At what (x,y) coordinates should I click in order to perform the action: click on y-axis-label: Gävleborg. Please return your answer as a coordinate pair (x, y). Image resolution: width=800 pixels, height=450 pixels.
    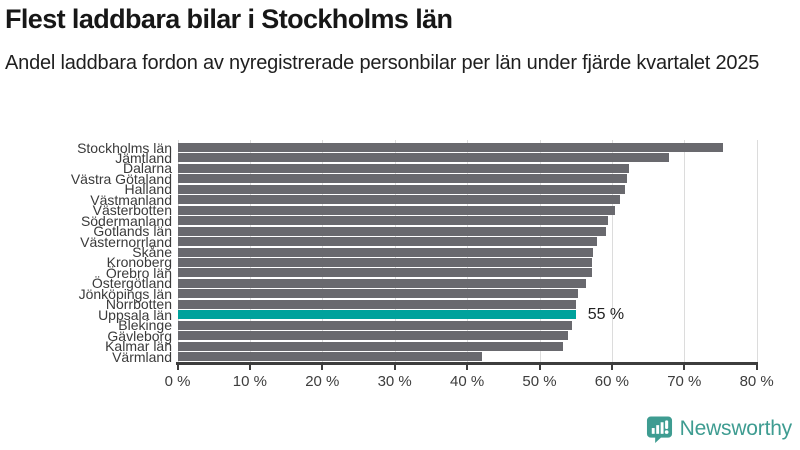
    Looking at the image, I should click on (139, 335).